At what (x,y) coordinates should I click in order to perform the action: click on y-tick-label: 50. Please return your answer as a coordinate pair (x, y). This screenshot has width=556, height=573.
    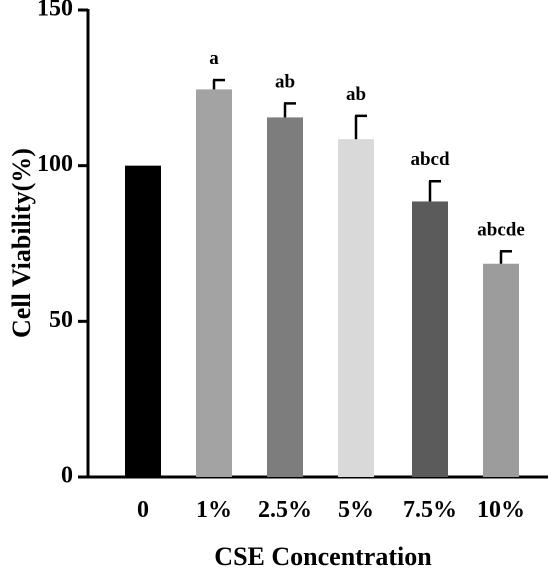
    Looking at the image, I should click on (61, 320).